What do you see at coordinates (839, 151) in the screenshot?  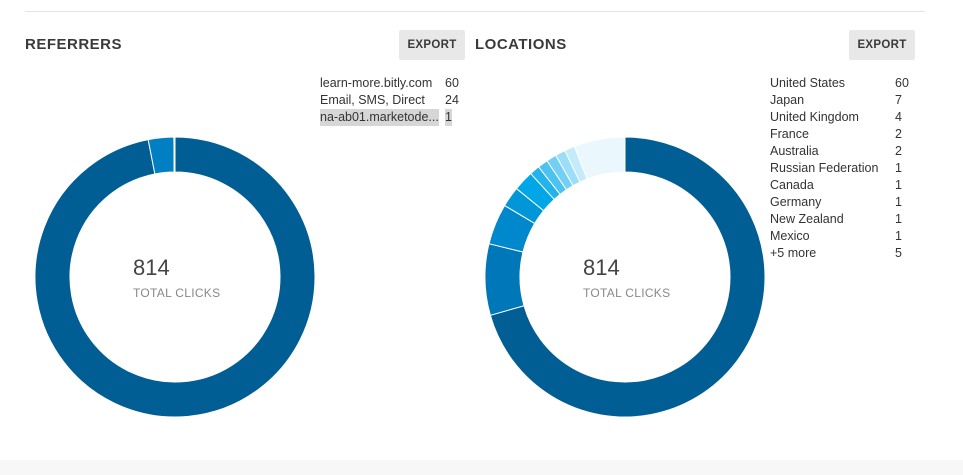 I see `legend-row: Australia 2` at bounding box center [839, 151].